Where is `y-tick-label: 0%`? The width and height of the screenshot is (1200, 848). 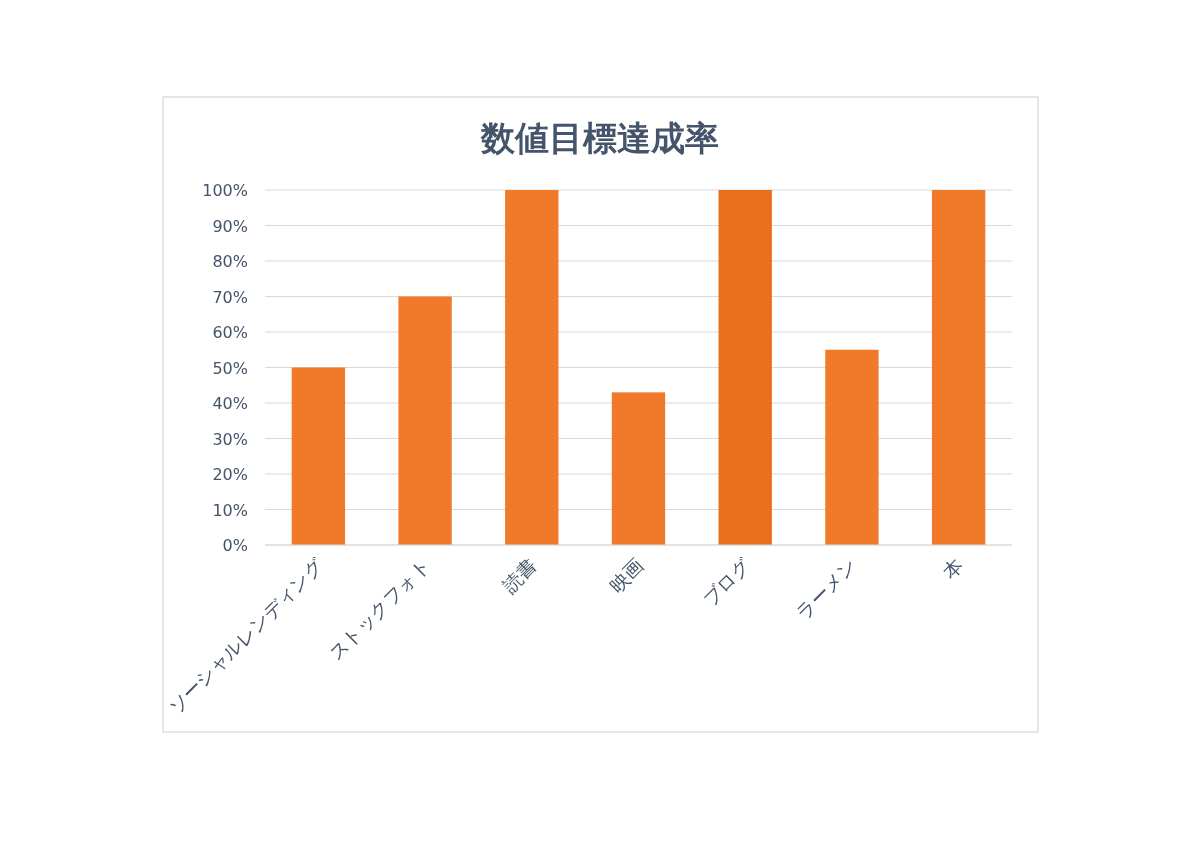
y-tick-label: 0% is located at coordinates (235, 545).